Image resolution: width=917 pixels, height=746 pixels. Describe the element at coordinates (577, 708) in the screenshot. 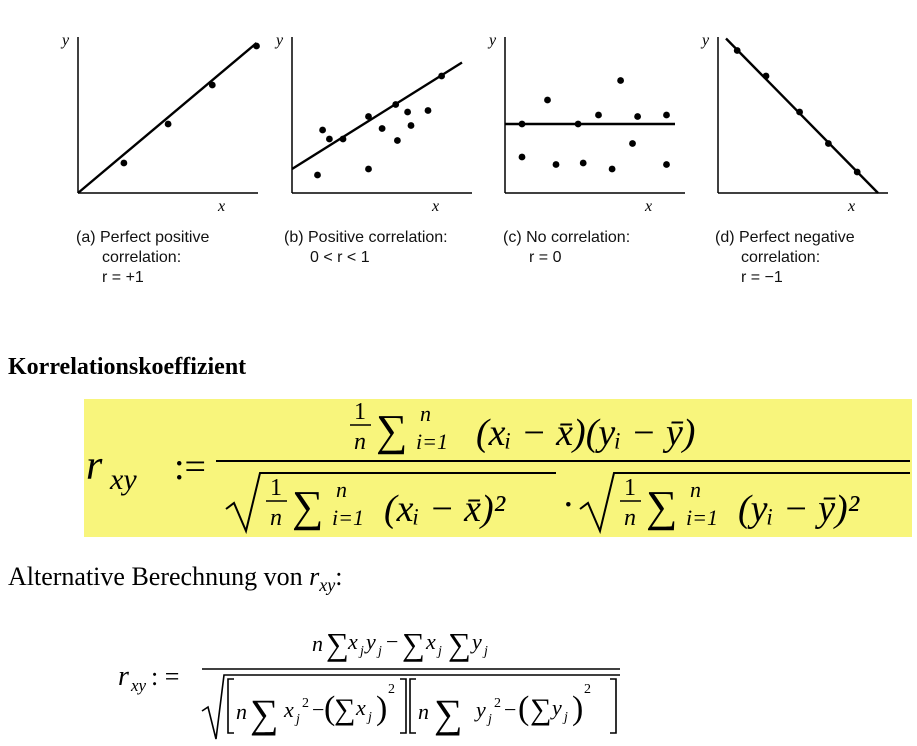

I see `alt-den-paren-close-right: )` at that location.